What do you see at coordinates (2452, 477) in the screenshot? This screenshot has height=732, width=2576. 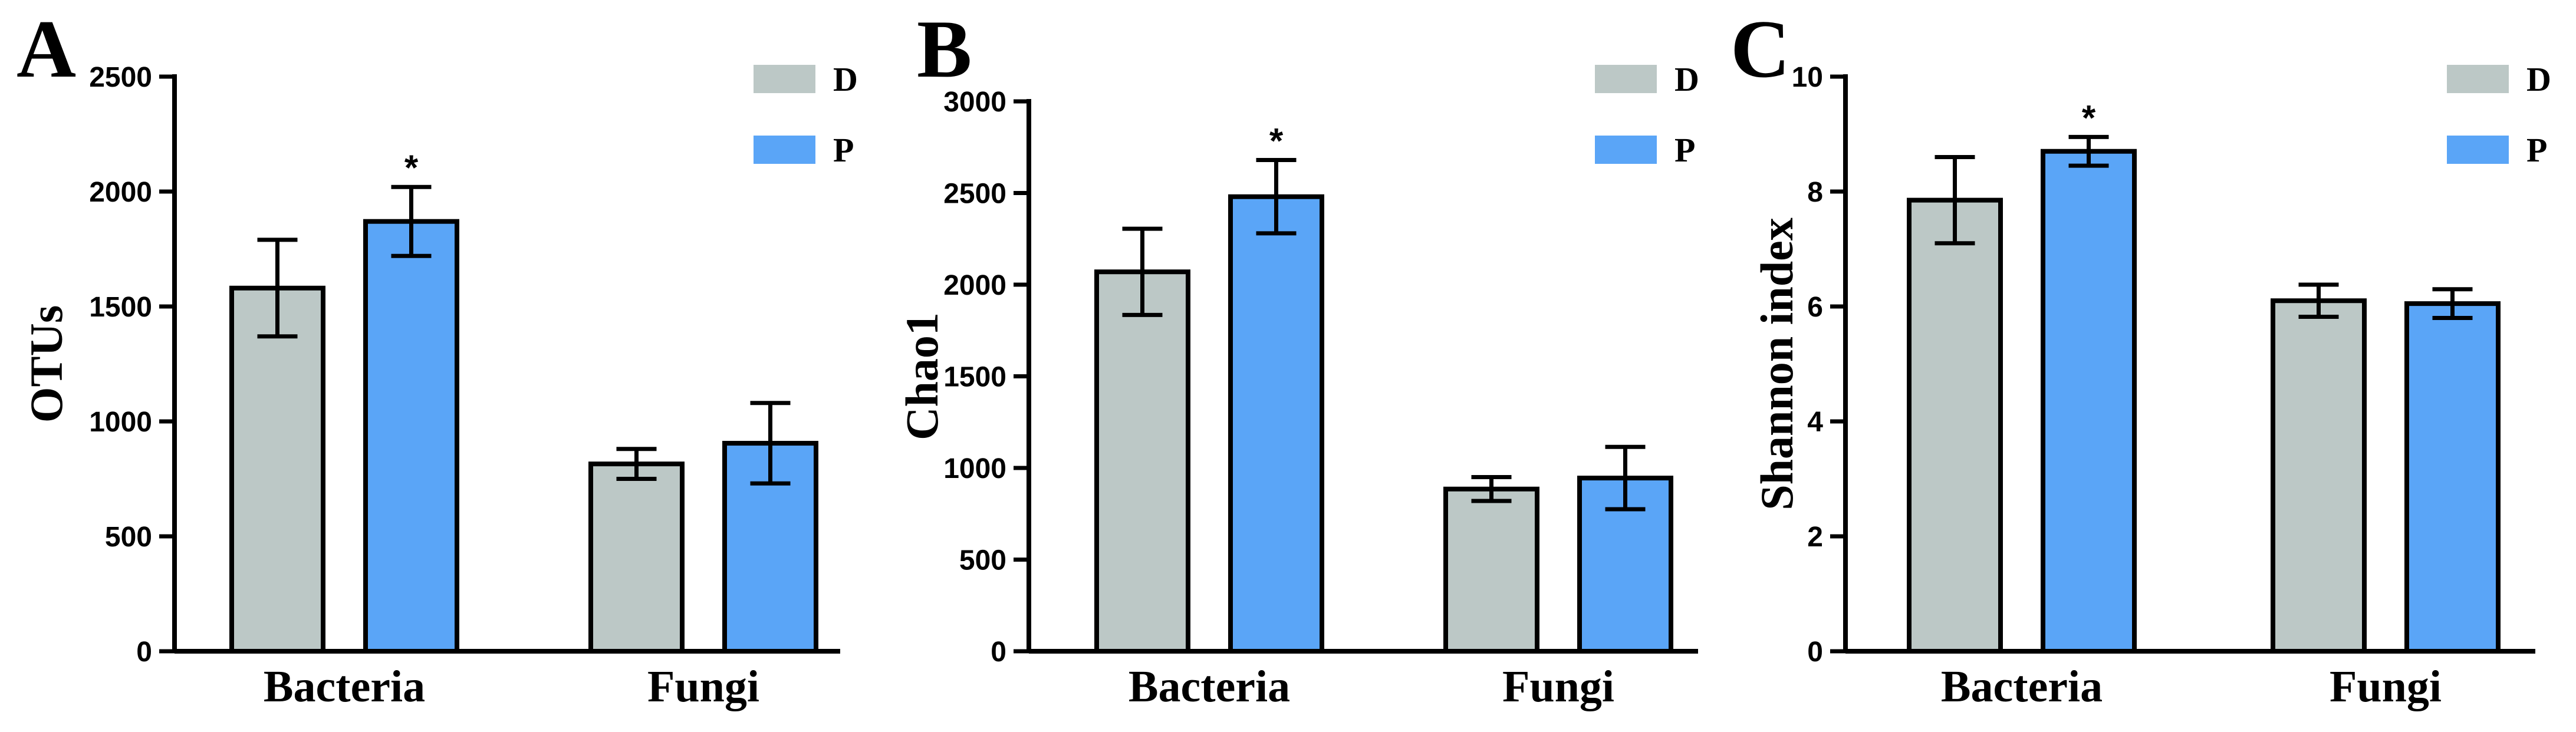 I see `bar-p-fungi` at bounding box center [2452, 477].